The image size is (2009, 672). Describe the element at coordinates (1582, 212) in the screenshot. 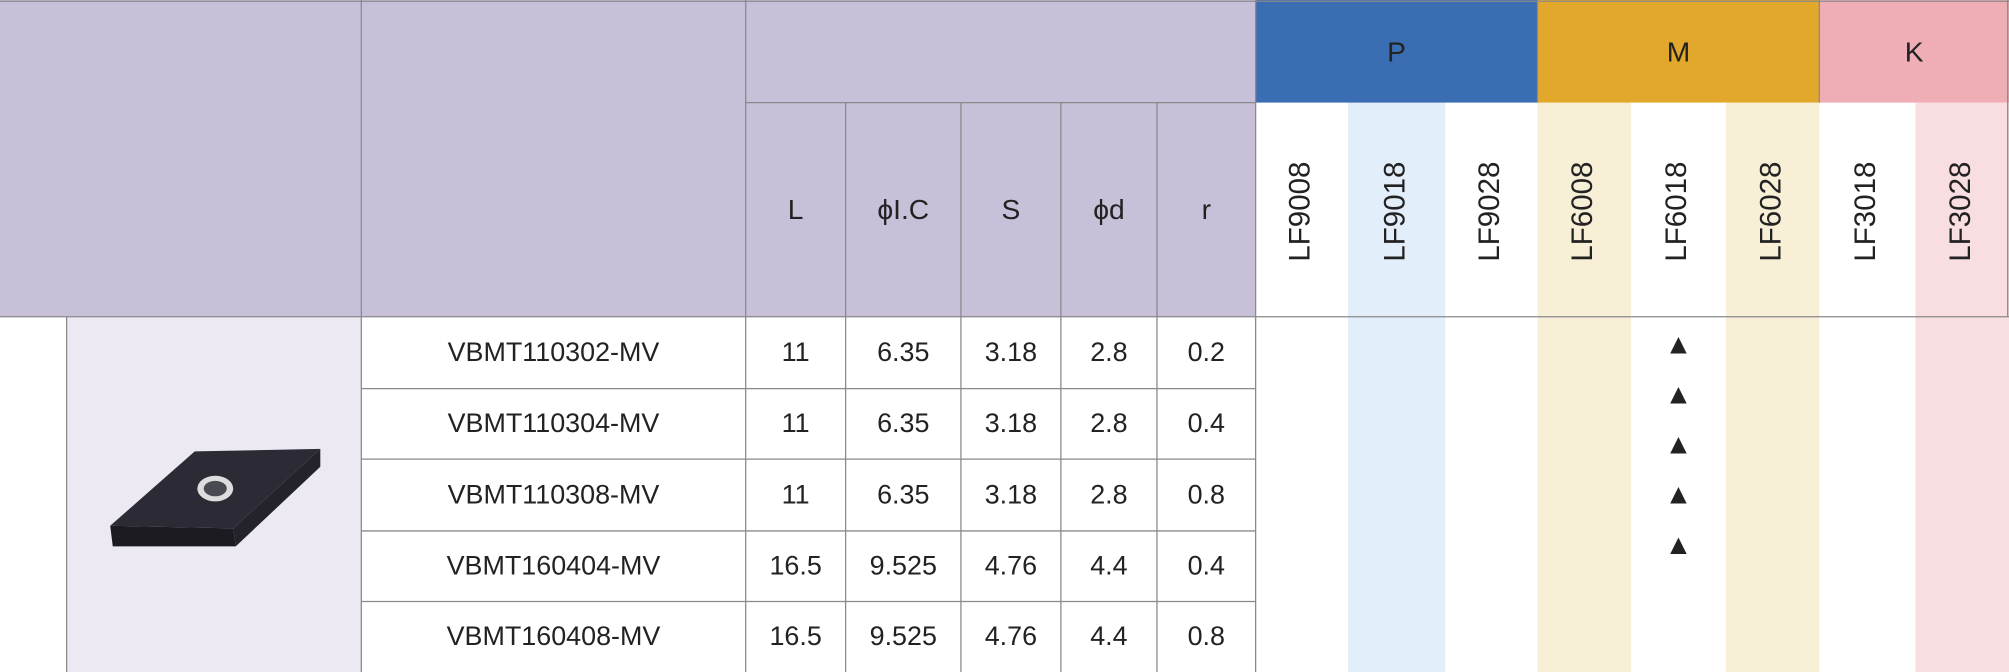

I see `grade-label: LF6008` at that location.